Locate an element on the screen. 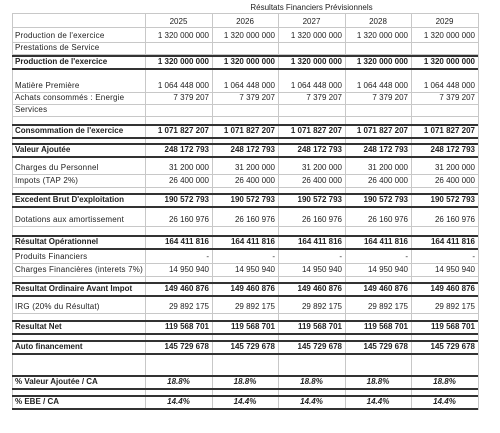  year-header: 2025 is located at coordinates (178, 21).